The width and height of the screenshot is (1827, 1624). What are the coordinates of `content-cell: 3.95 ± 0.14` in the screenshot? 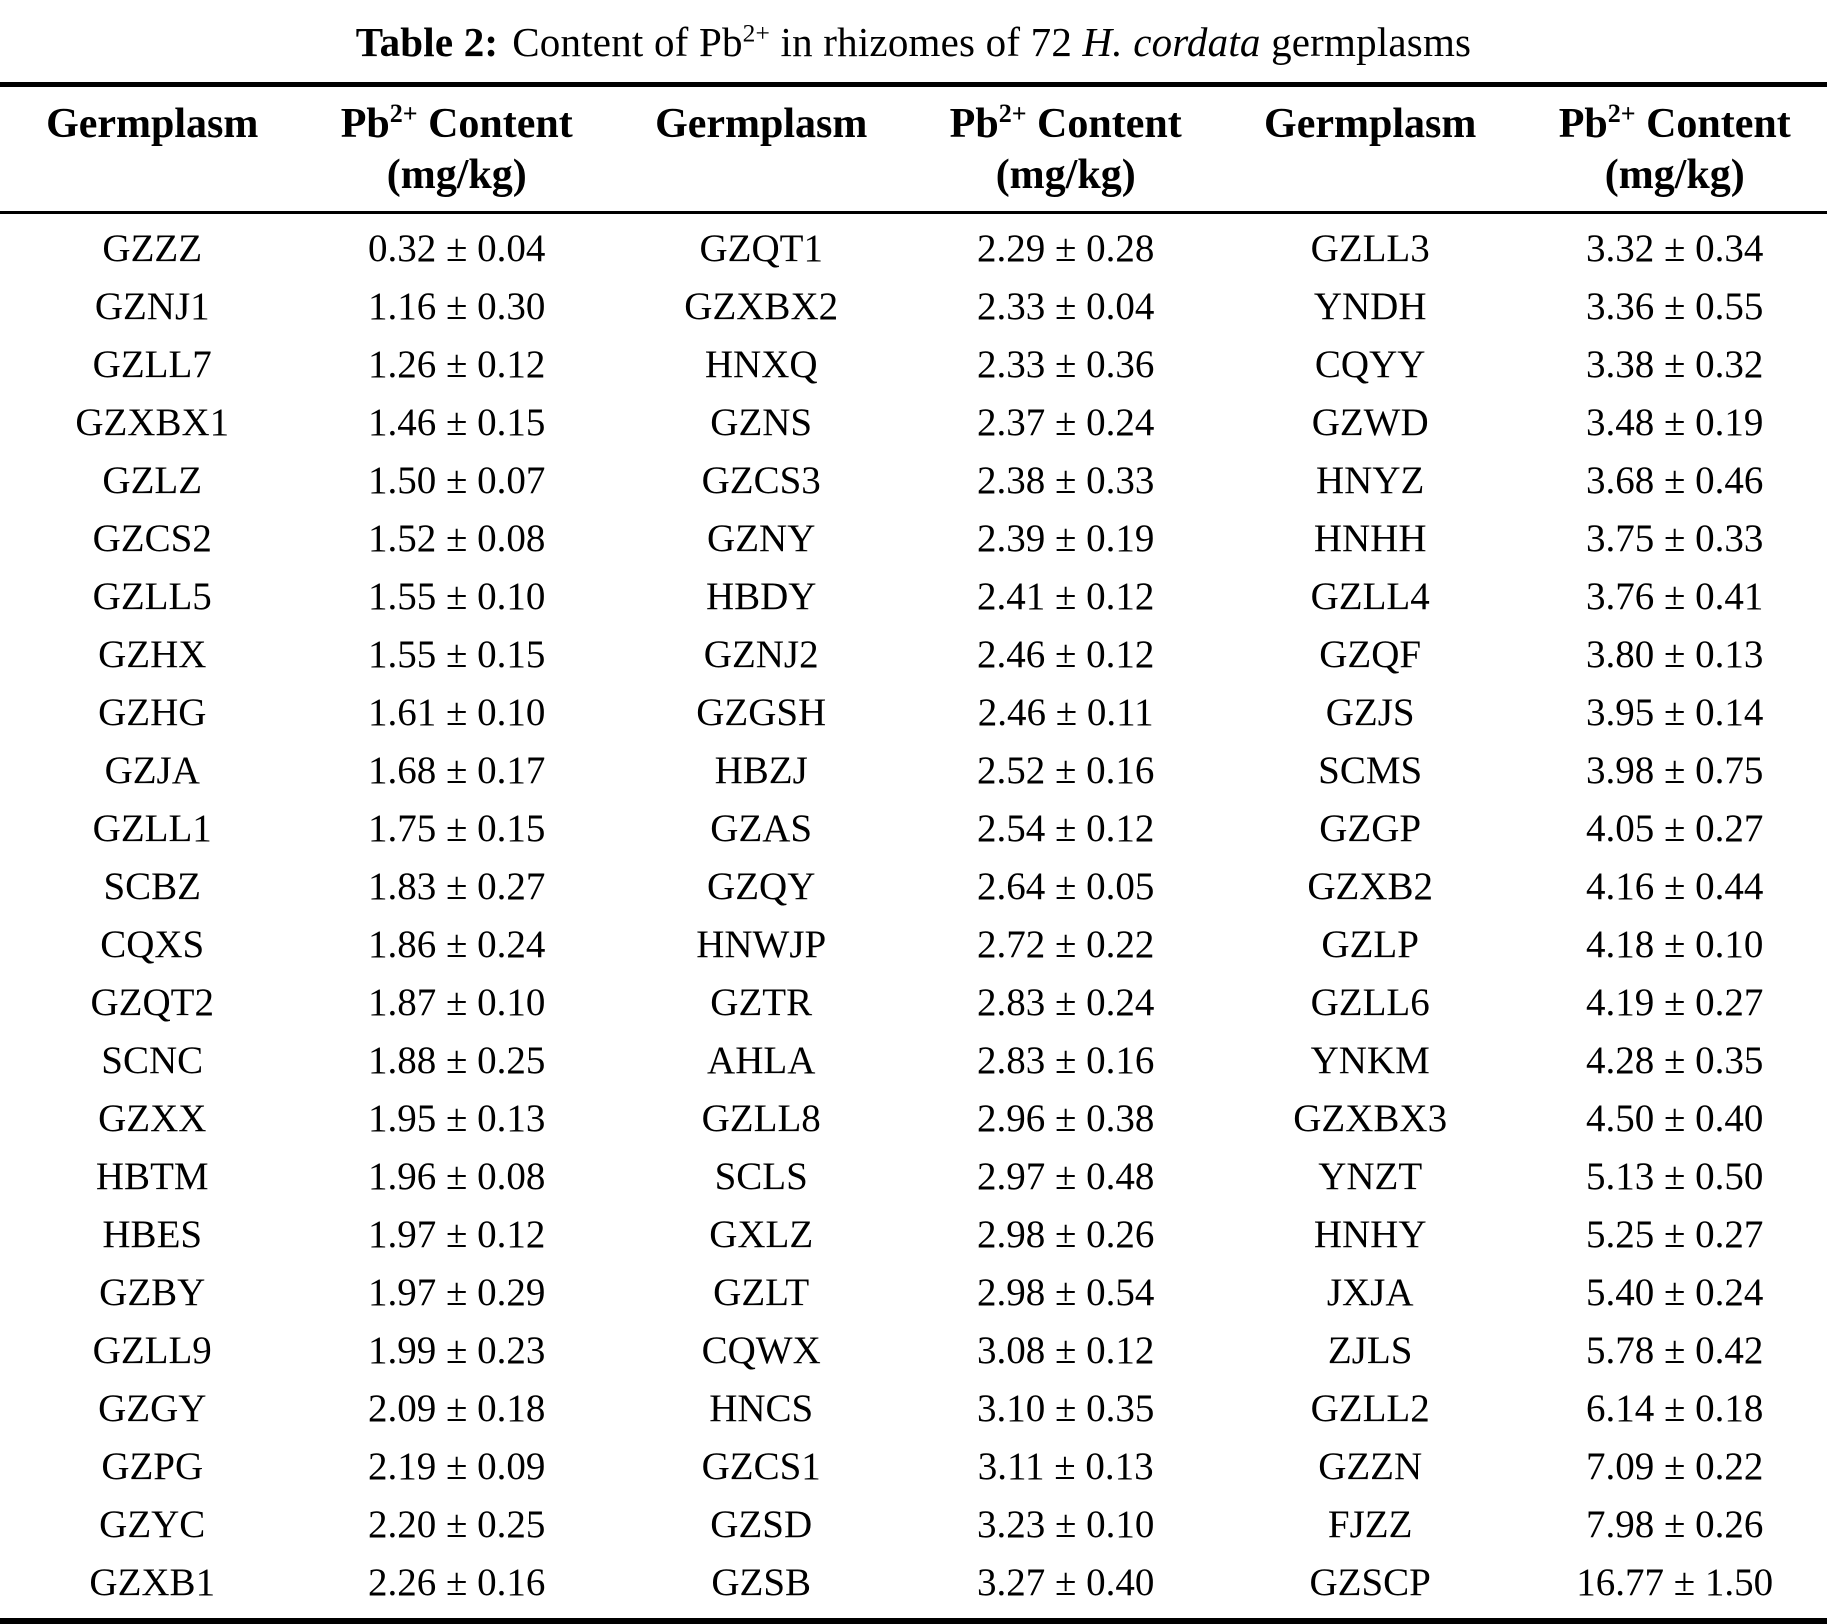 It's located at (1675, 713).